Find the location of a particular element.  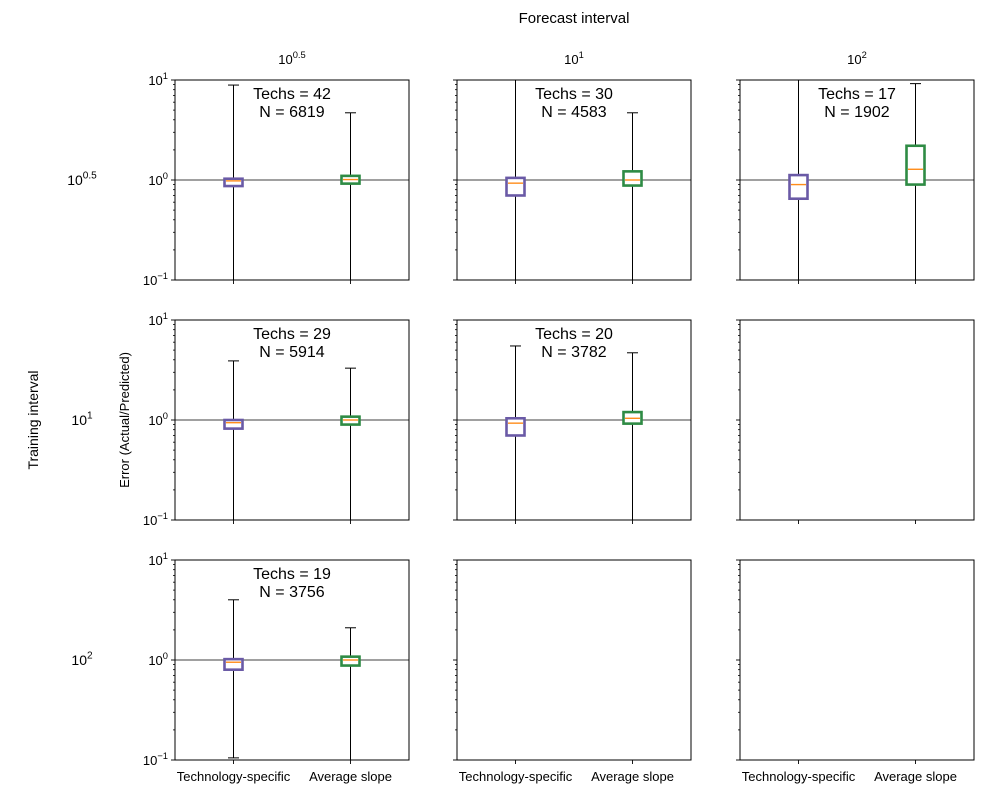

n-count: N = 1902 is located at coordinates (856, 112).